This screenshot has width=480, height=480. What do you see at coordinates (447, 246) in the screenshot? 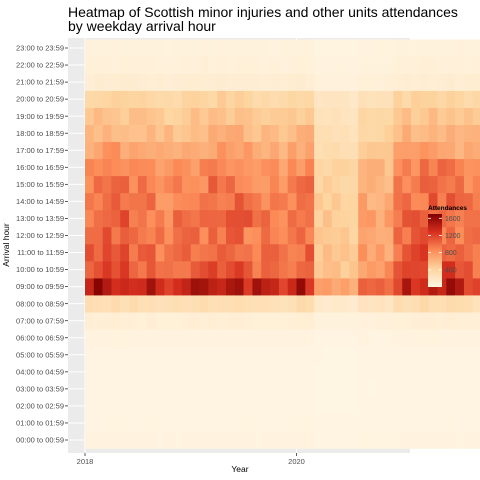
I see `legend: Attendances 400 800 1200 1600` at bounding box center [447, 246].